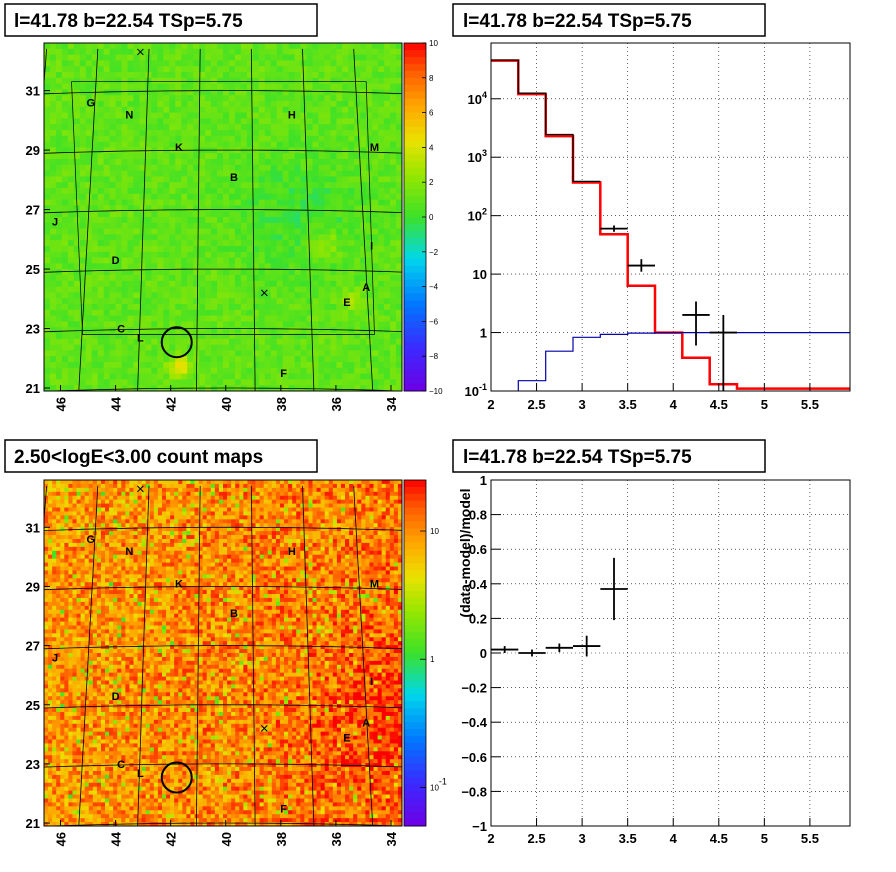 The image size is (896, 872). I want to click on roi-circle, so click(176, 342).